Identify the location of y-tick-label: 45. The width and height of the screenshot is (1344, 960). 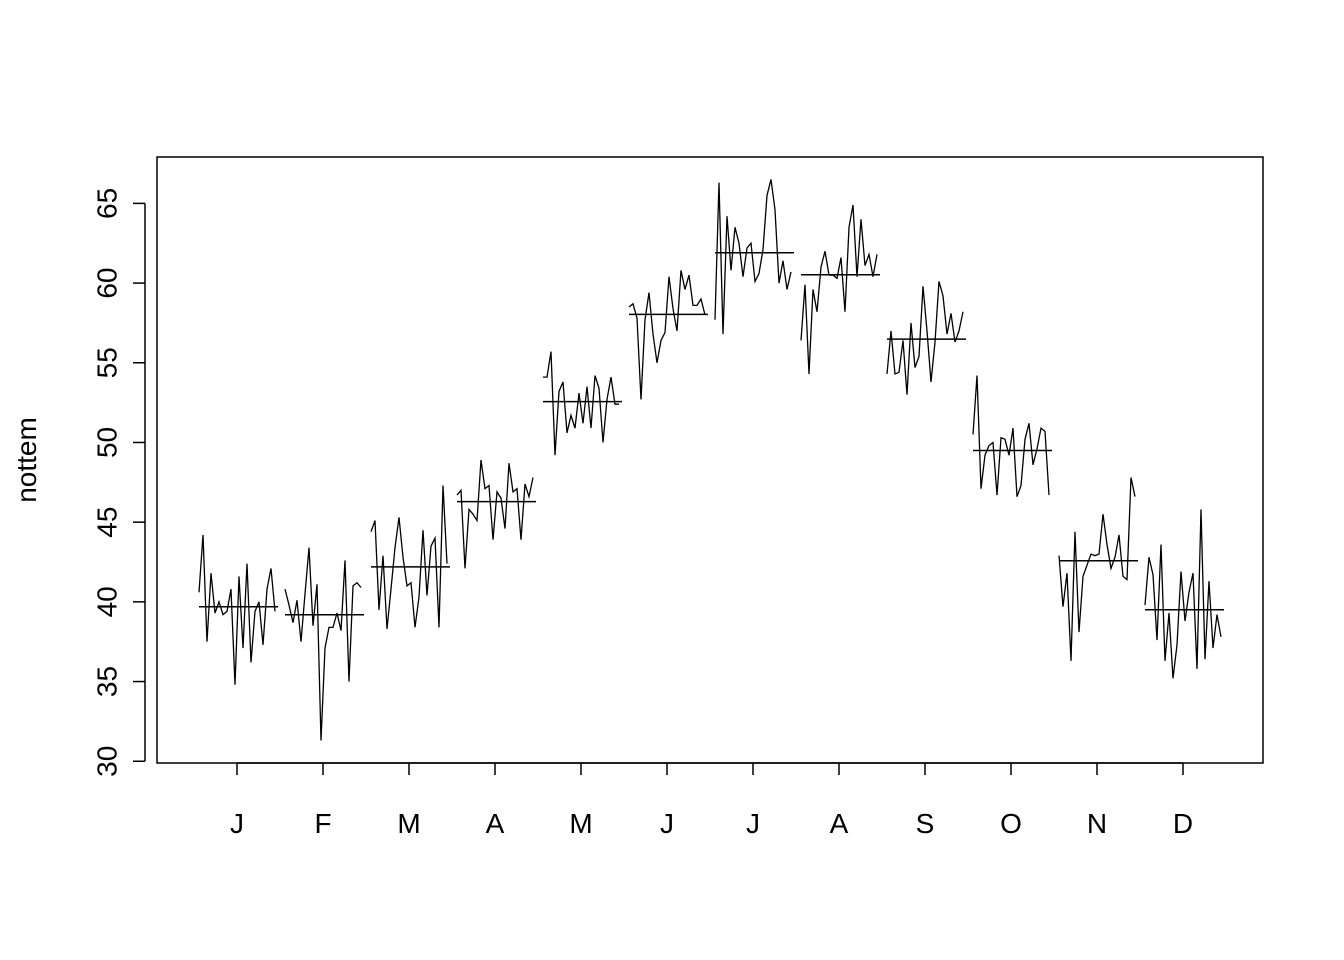
(106, 522).